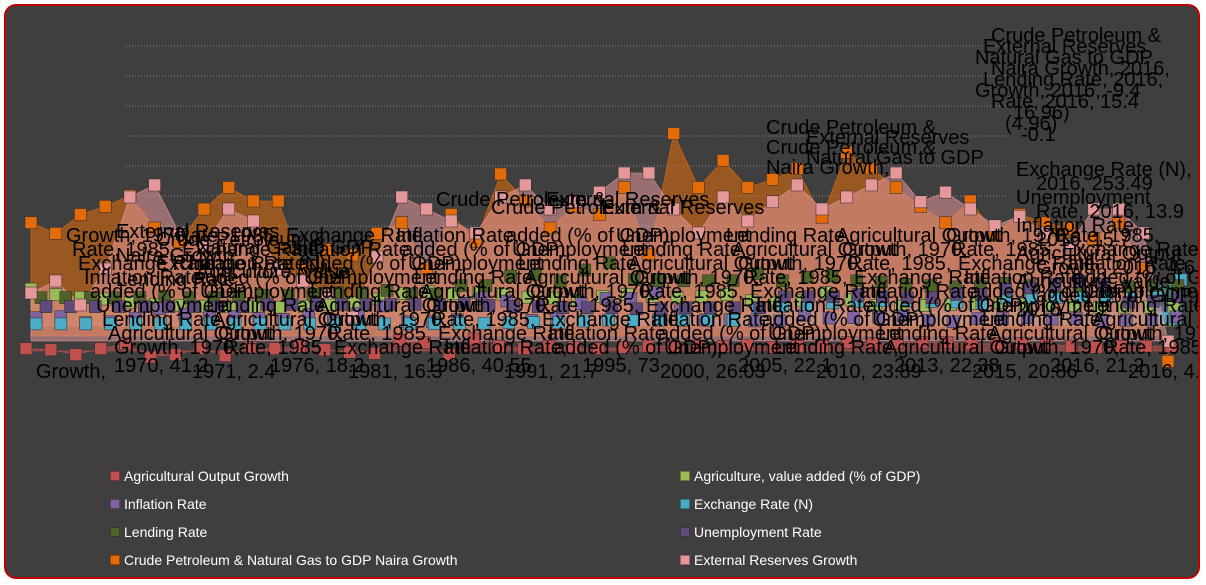 This screenshot has height=585, width=1206. I want to click on data-label: Naira Growth, so click(175, 256).